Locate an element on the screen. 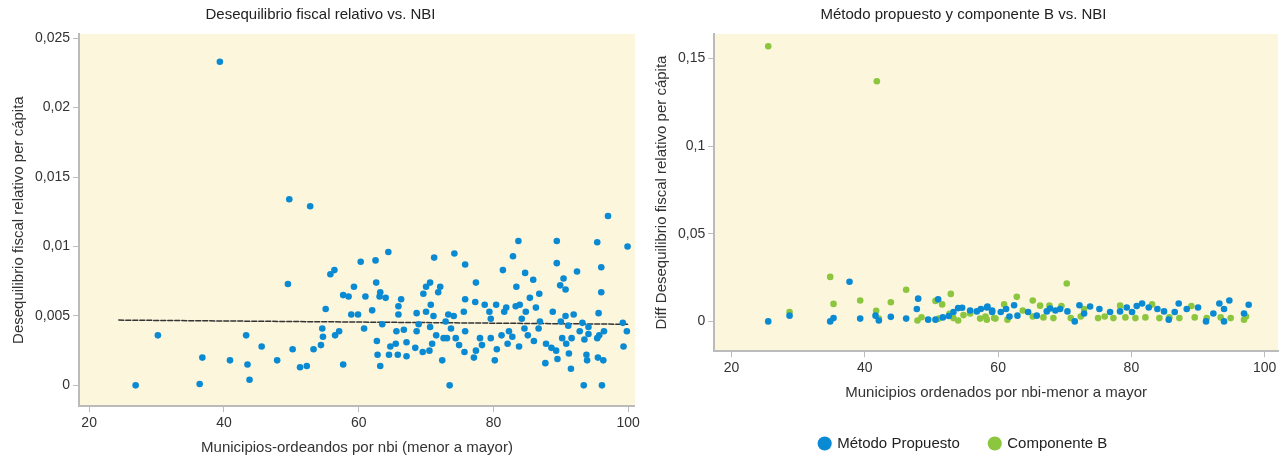  chart-title: Desequilibrio fiscal relativo vs. NBI is located at coordinates (320, 14).